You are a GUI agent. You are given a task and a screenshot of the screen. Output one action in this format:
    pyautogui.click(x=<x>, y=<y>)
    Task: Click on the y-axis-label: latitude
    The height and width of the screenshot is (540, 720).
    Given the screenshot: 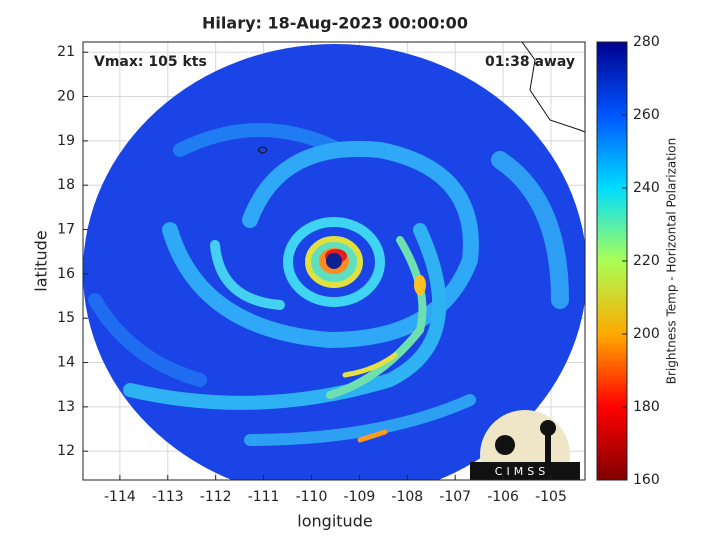 What is the action you would take?
    pyautogui.click(x=41, y=260)
    